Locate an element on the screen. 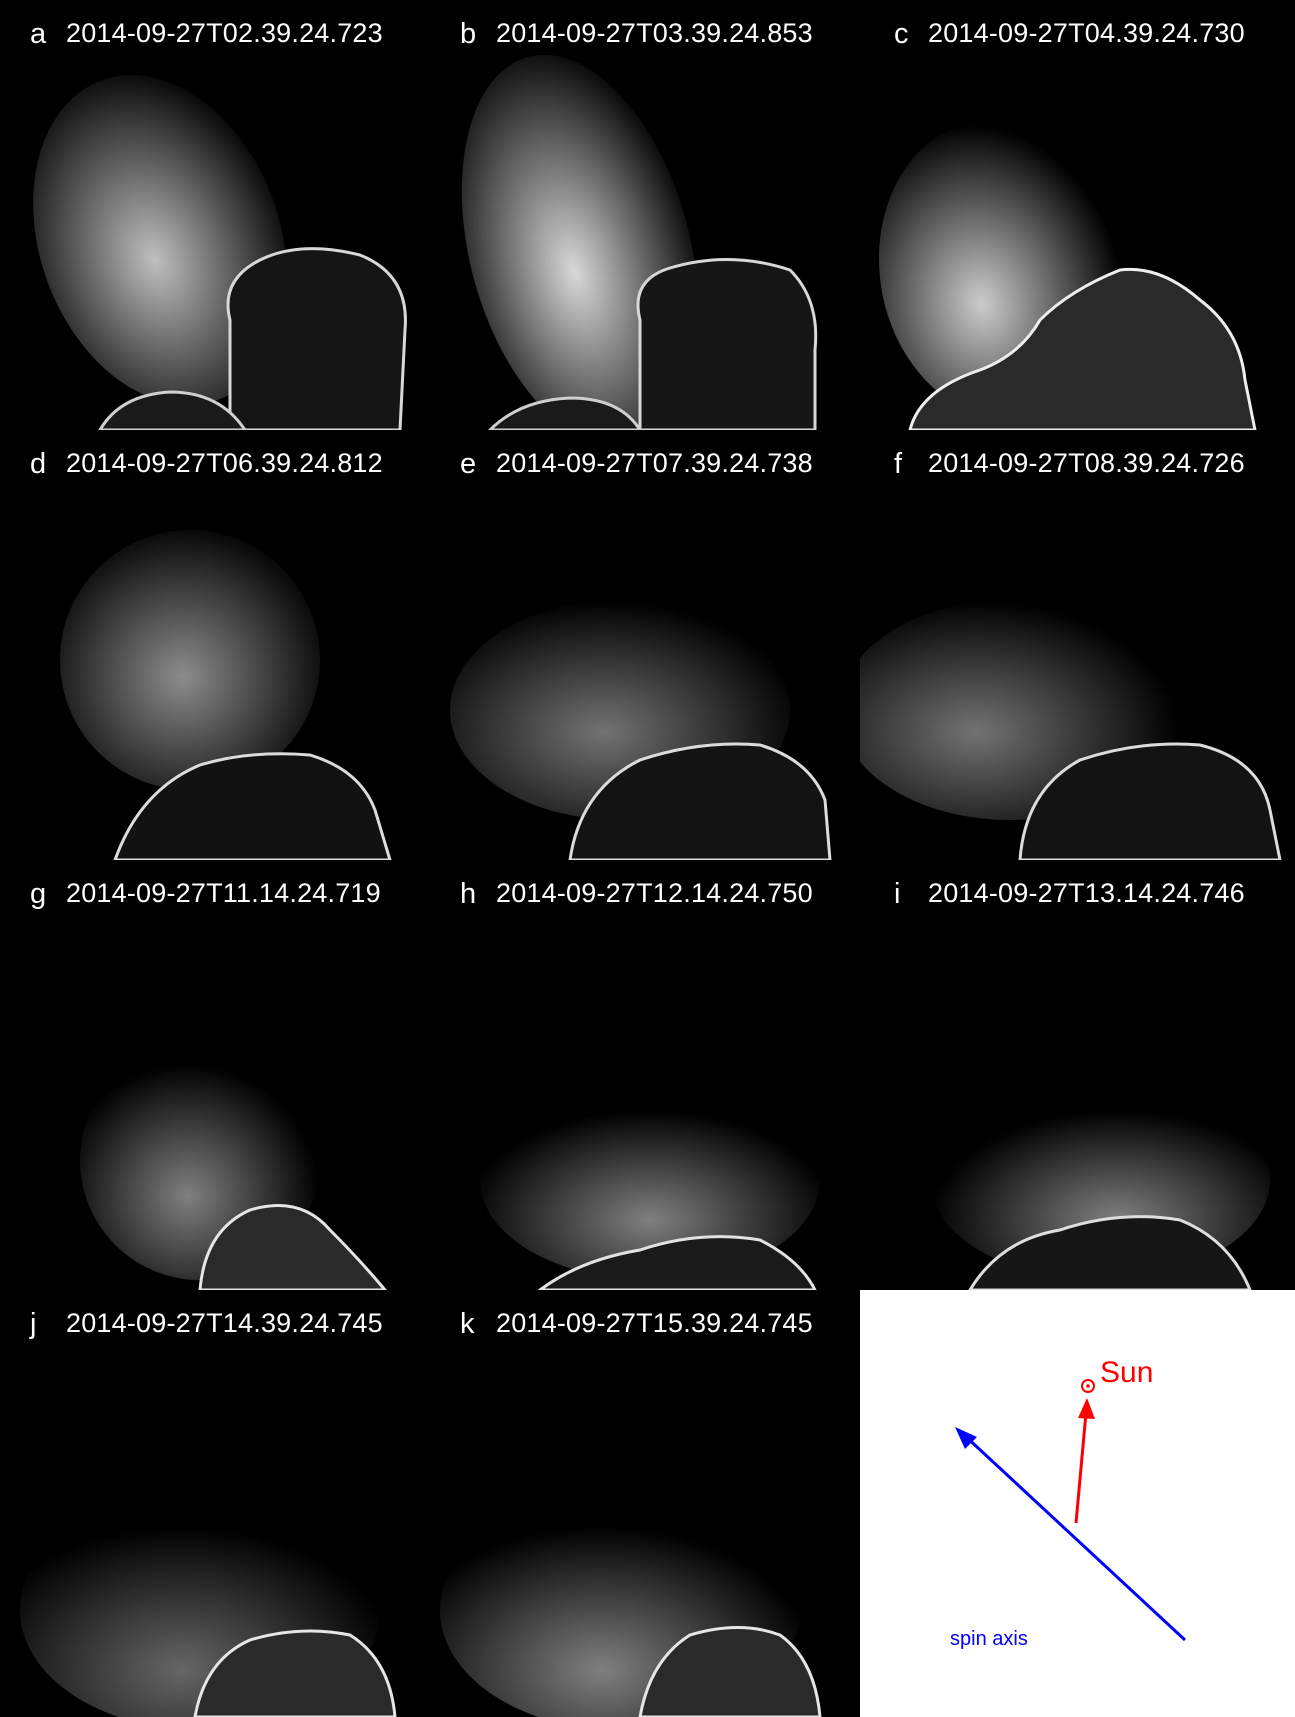  panel-timestamp: 2014-09-27T08.39.24.726 is located at coordinates (1086, 463).